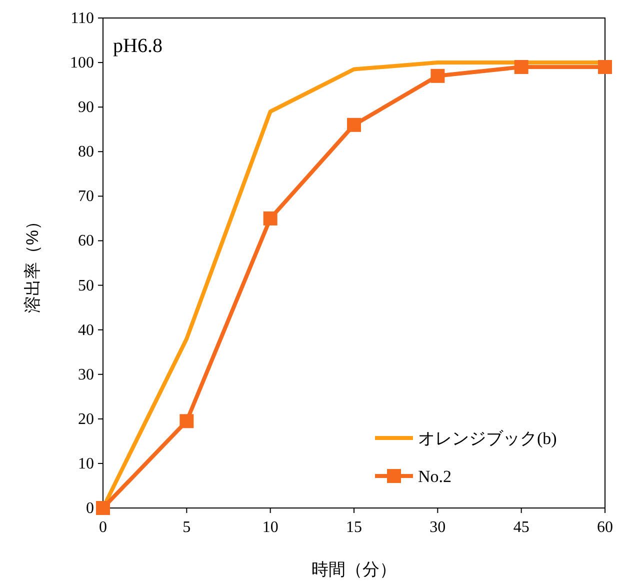  I want to click on x-tick-label: 45, so click(521, 527).